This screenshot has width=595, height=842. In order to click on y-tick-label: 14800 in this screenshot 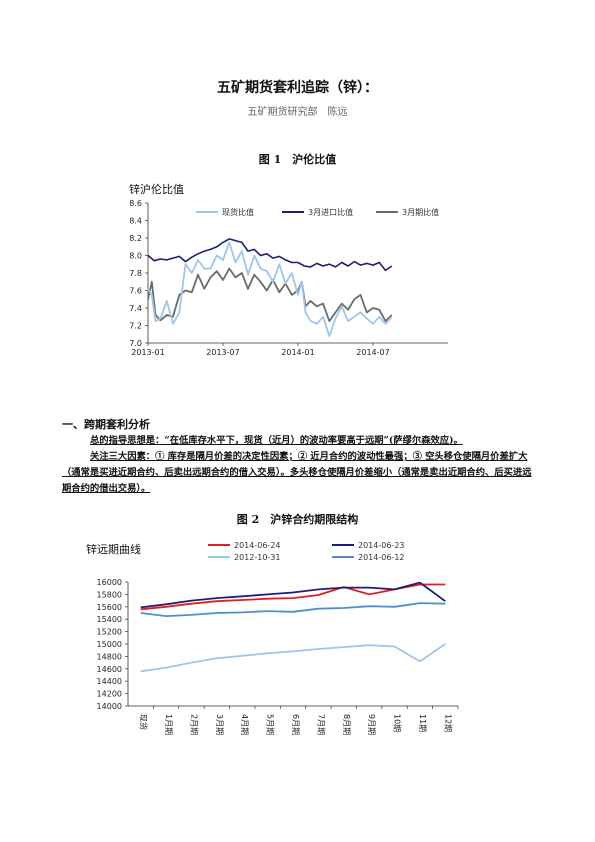, I will do `click(109, 656)`.